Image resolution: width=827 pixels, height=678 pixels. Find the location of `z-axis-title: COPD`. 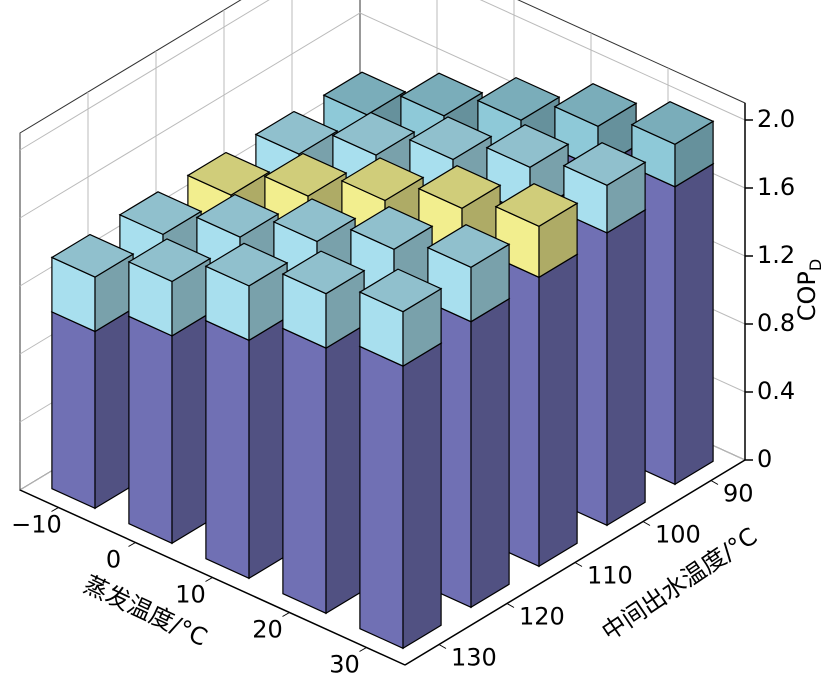

z-axis-title: COPD is located at coordinates (809, 290).